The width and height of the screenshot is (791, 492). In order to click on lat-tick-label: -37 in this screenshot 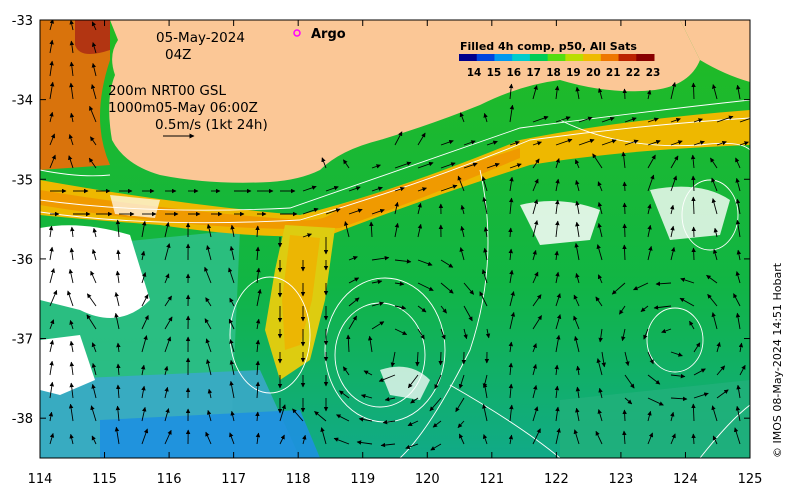, I will do `click(22, 340)`.